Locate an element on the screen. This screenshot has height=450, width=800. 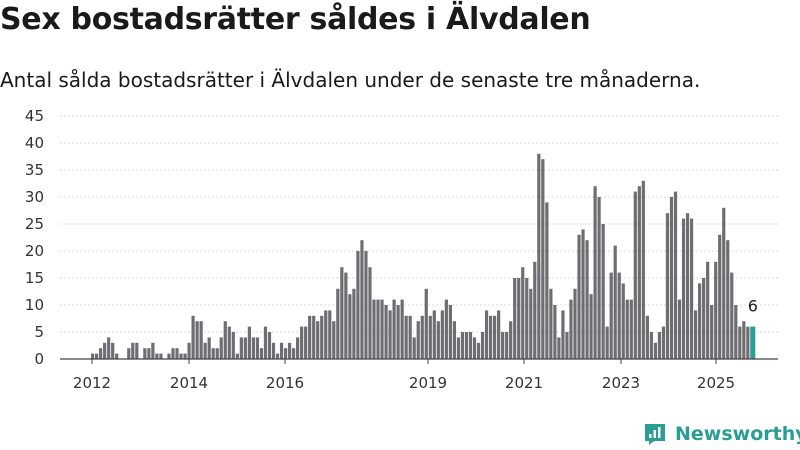
last-value-label: 6 is located at coordinates (753, 306).